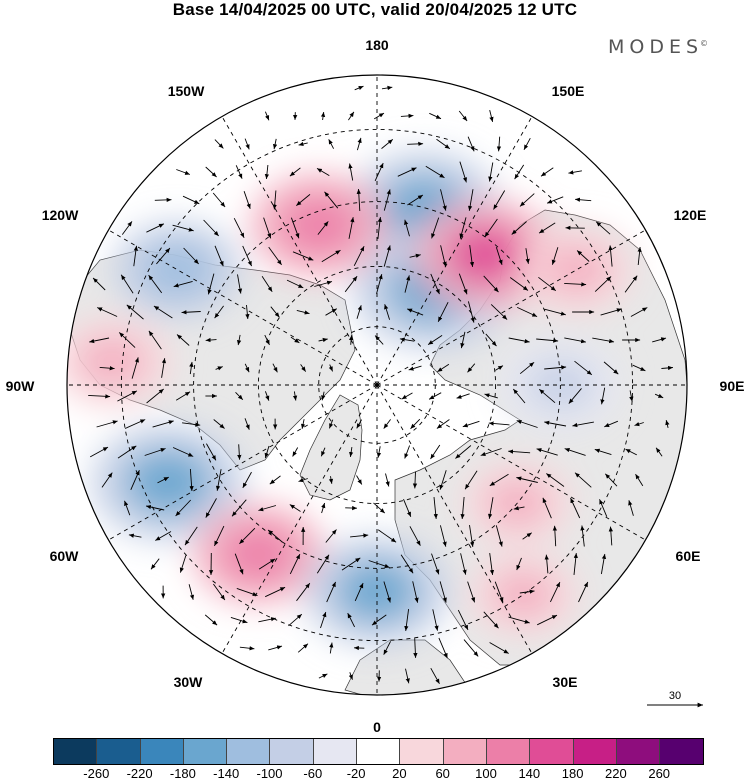 The width and height of the screenshot is (750, 783). What do you see at coordinates (379, 751) in the screenshot?
I see `colorbar` at bounding box center [379, 751].